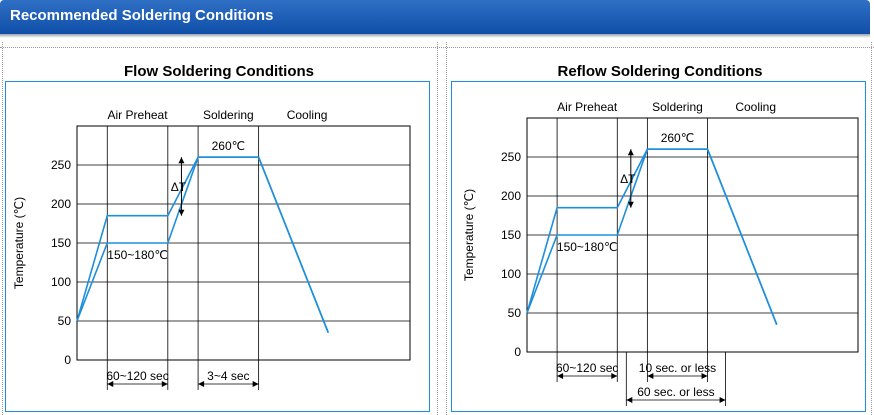  I want to click on dotted-divider-right, so click(871, 228).